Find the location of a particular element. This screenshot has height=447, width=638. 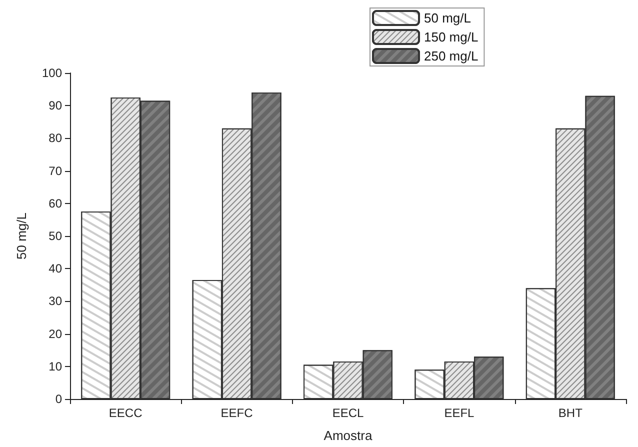

x-tick-label: EECL is located at coordinates (348, 413).